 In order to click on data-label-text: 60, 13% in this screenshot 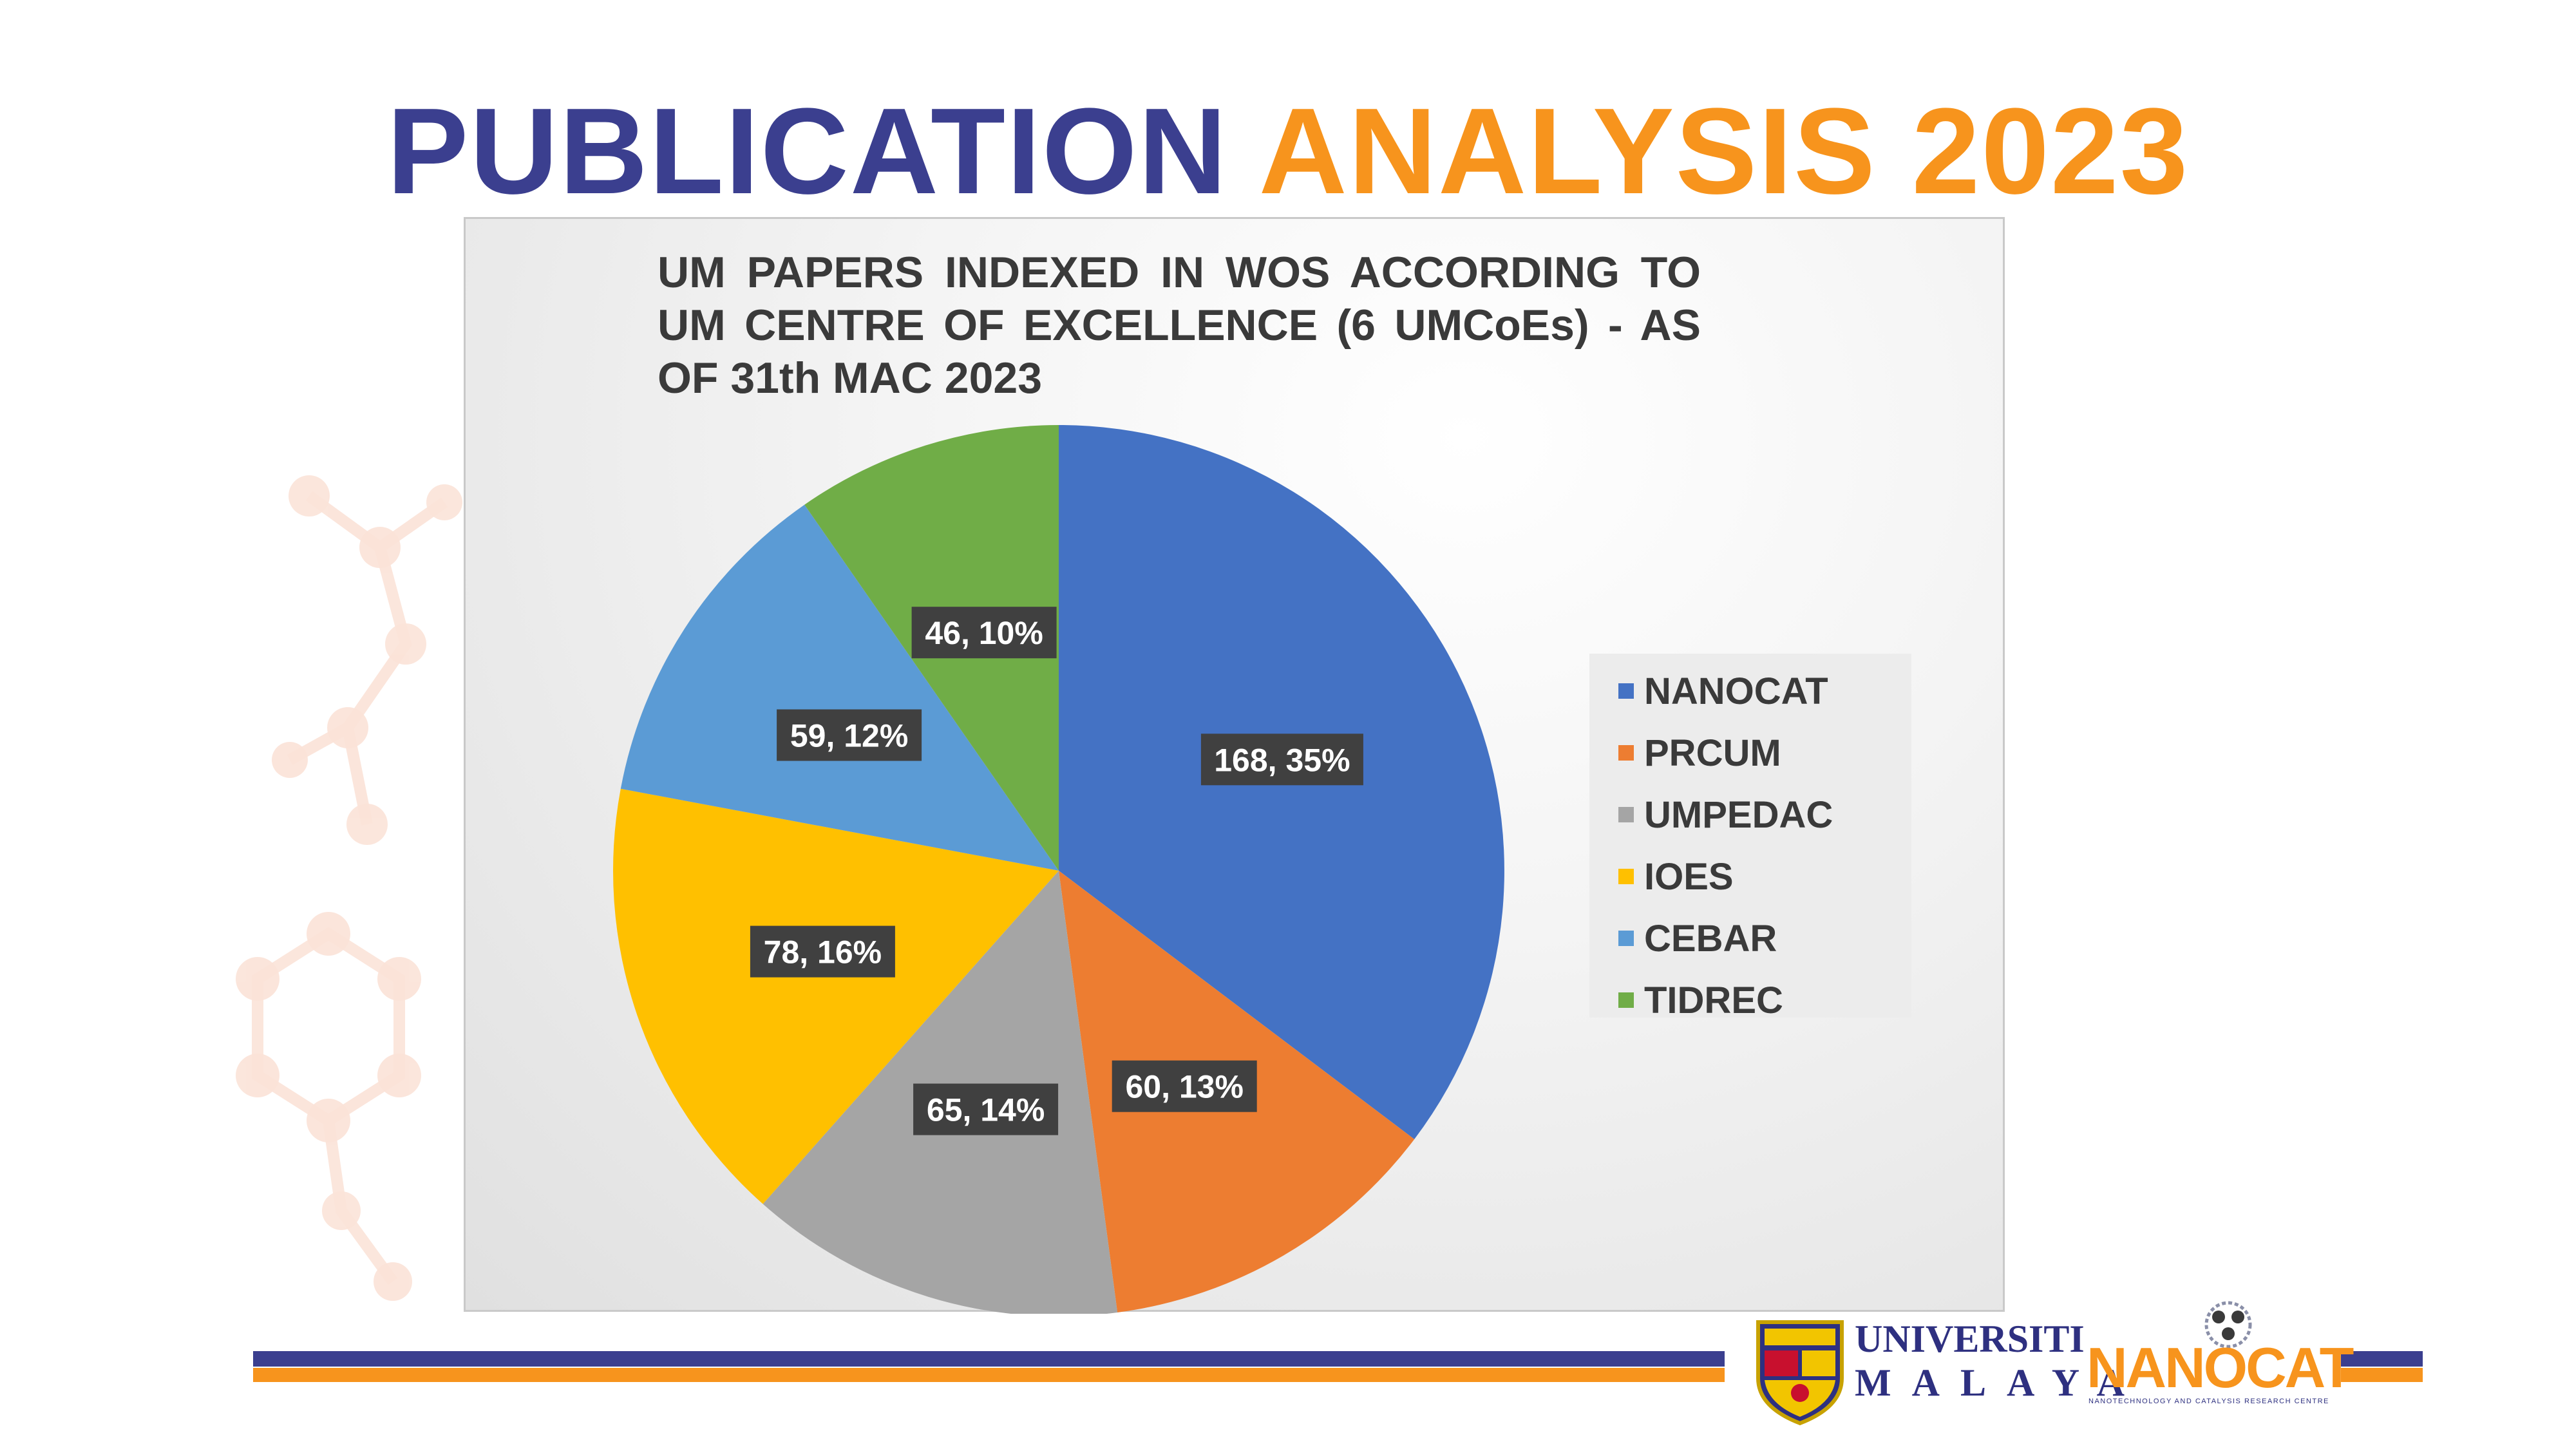, I will do `click(1184, 1087)`.